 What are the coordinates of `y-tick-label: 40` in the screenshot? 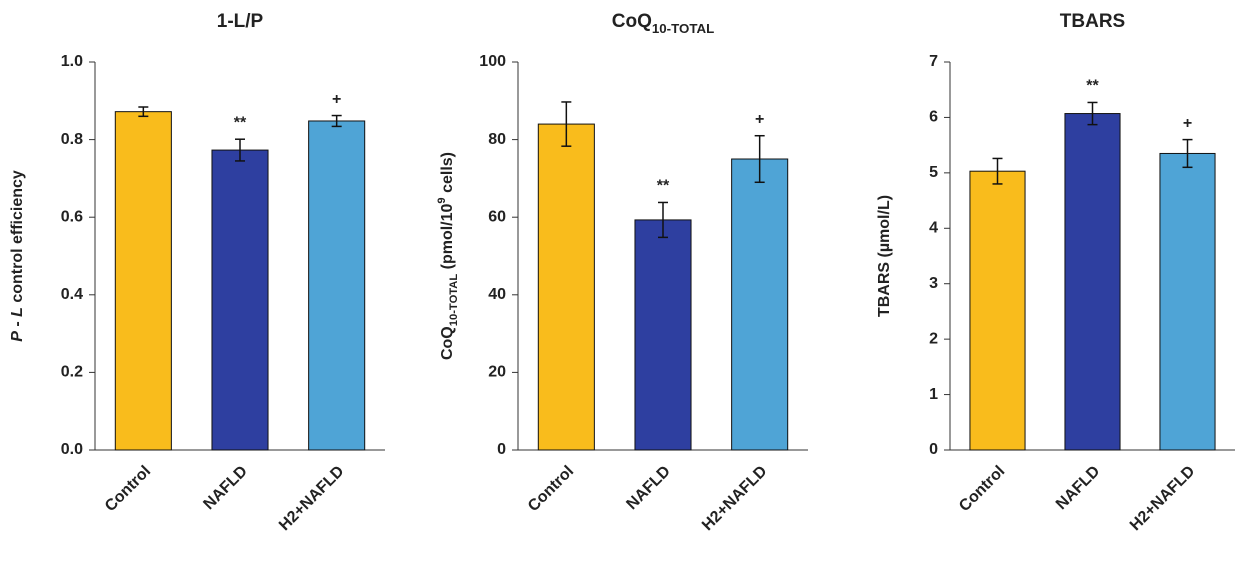 It's located at (497, 294).